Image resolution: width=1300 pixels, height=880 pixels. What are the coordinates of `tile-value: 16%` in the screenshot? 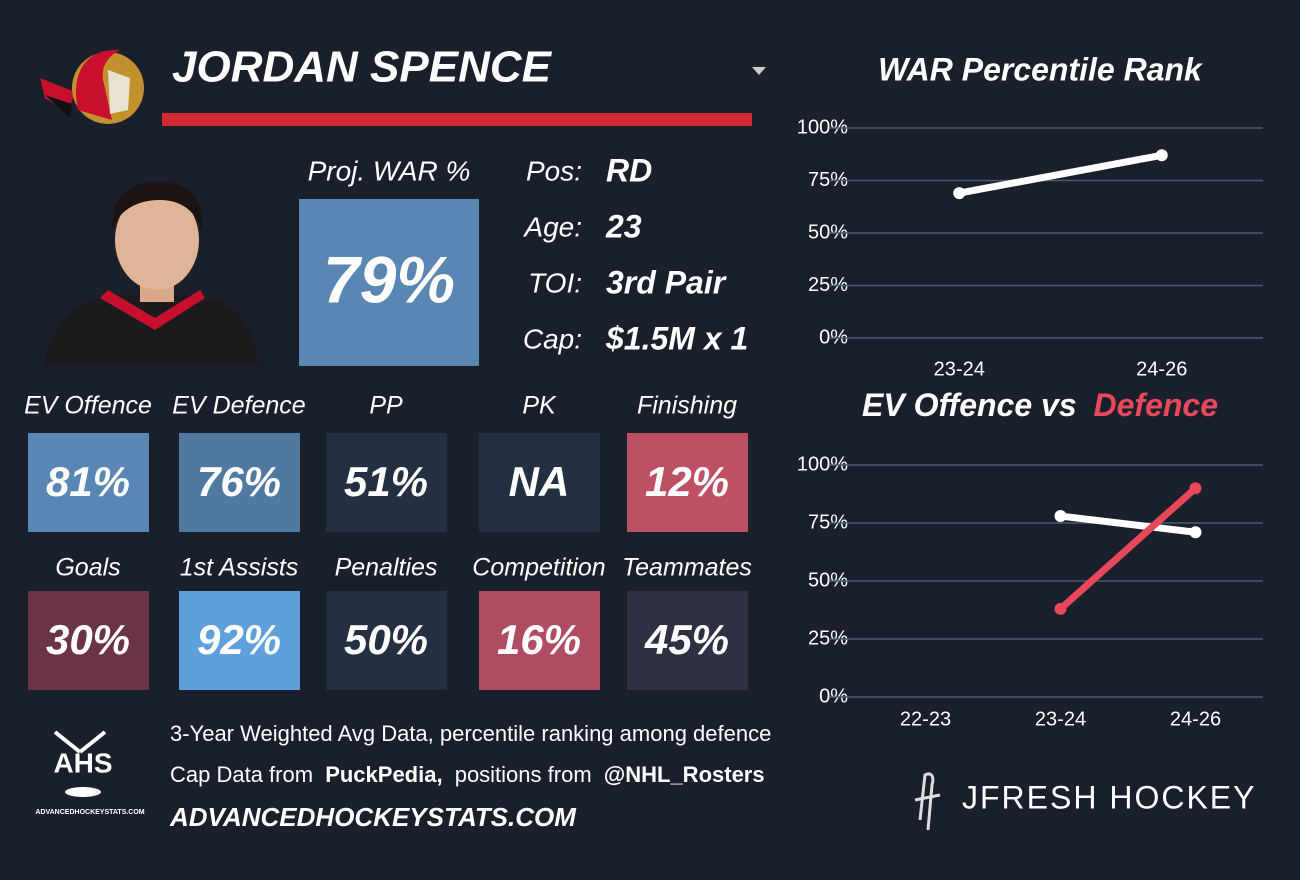 It's located at (539, 639).